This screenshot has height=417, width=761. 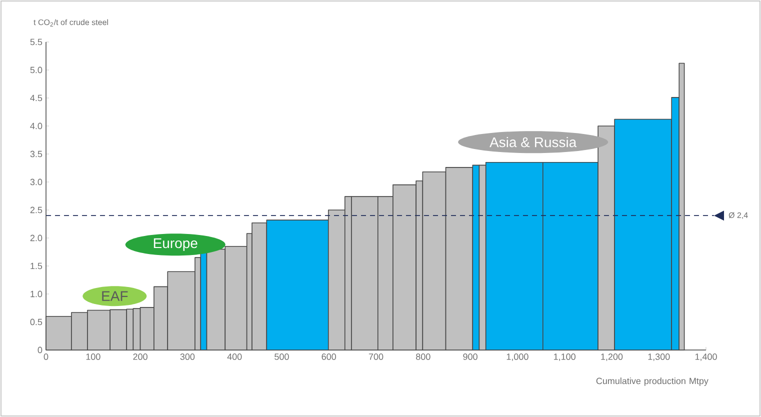 What do you see at coordinates (36, 266) in the screenshot?
I see `y-tick-label: 1.5` at bounding box center [36, 266].